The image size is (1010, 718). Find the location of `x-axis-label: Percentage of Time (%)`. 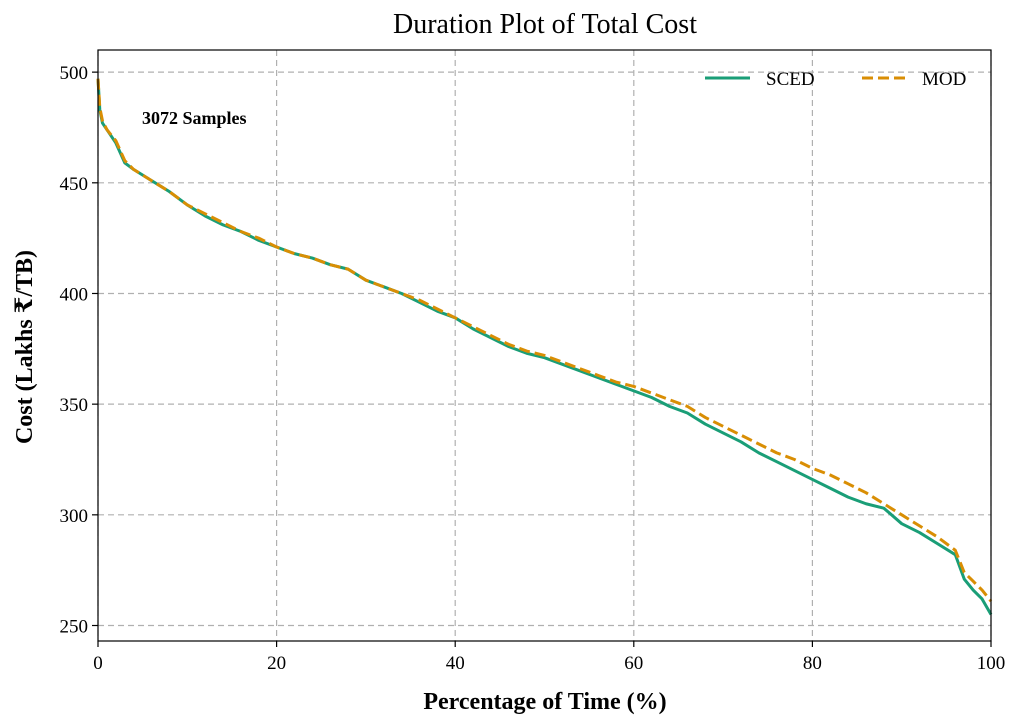

x-axis-label: Percentage of Time (%) is located at coordinates (544, 702).